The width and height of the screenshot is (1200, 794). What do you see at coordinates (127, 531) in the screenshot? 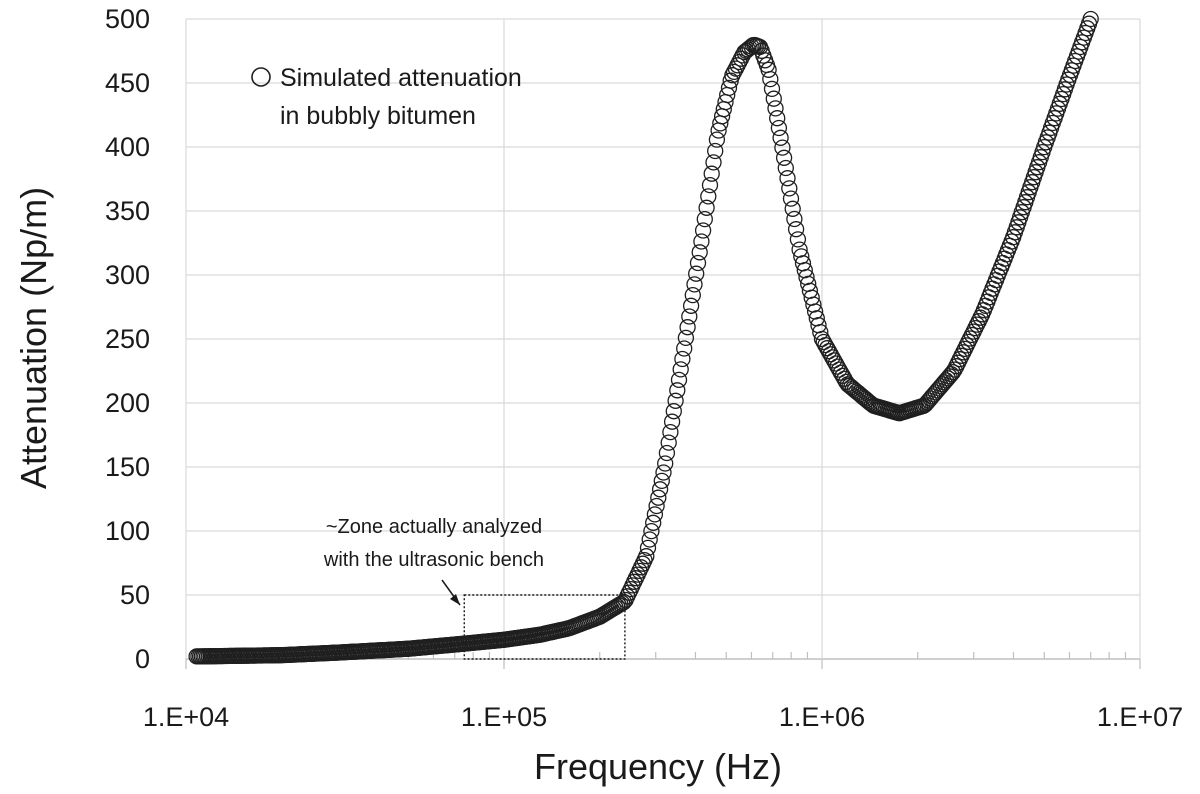
I see `y-tick-label: 100` at bounding box center [127, 531].